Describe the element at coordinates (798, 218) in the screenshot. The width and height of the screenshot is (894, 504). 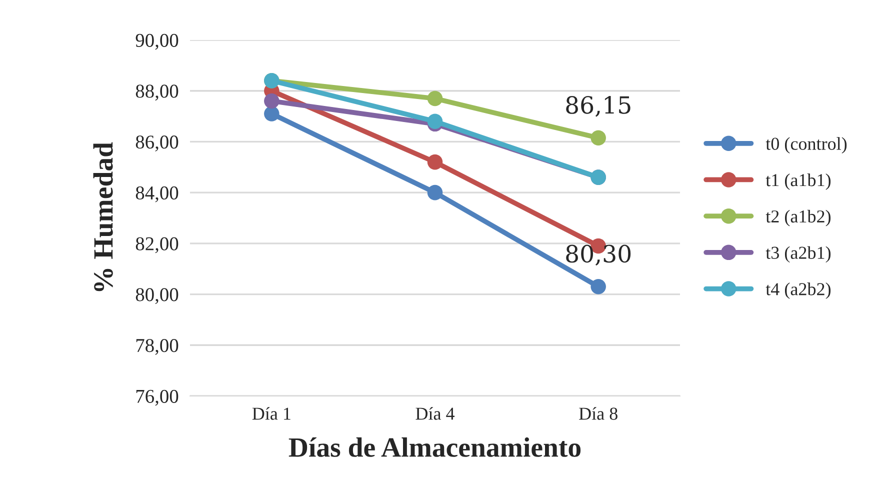
I see `legend-label: t2 (a1b2)` at that location.